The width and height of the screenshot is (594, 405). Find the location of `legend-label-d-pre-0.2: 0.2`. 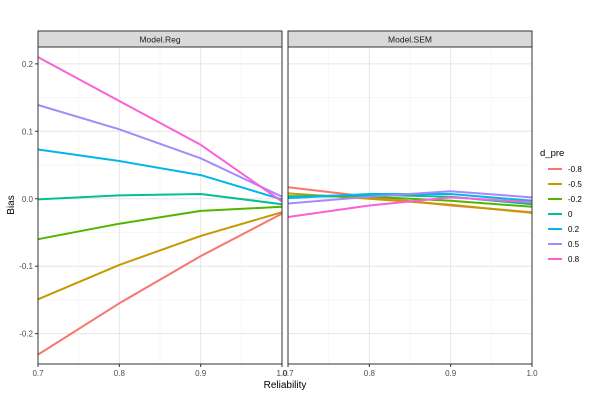

legend-label-d-pre-0.2: 0.2 is located at coordinates (574, 229).